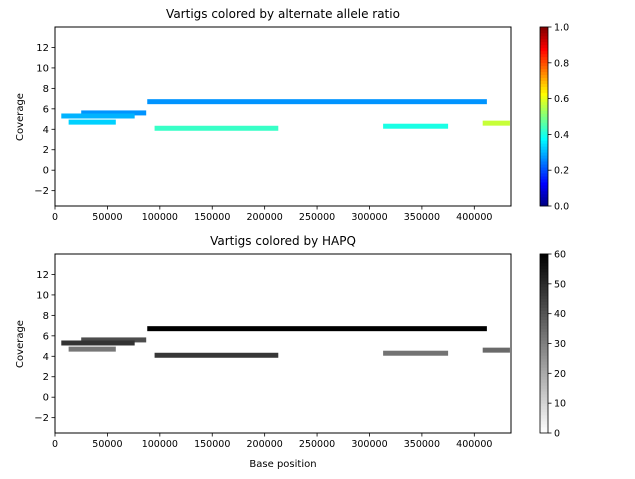  What do you see at coordinates (560, 404) in the screenshot?
I see `colorbar-tick-label: 10` at bounding box center [560, 404].